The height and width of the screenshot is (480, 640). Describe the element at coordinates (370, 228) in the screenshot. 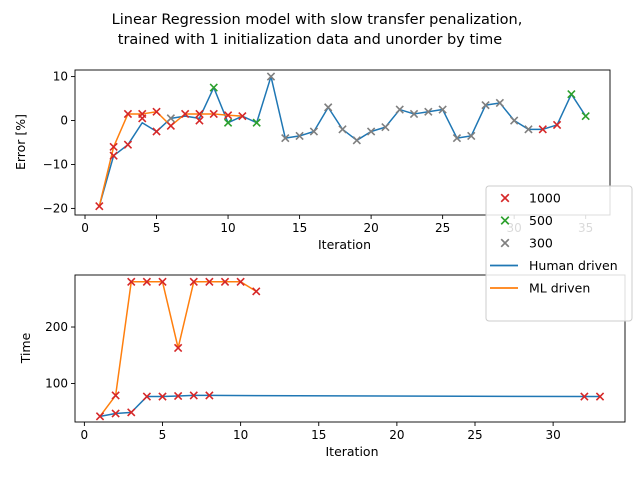

I see `error-xtick-label: 20` at that location.